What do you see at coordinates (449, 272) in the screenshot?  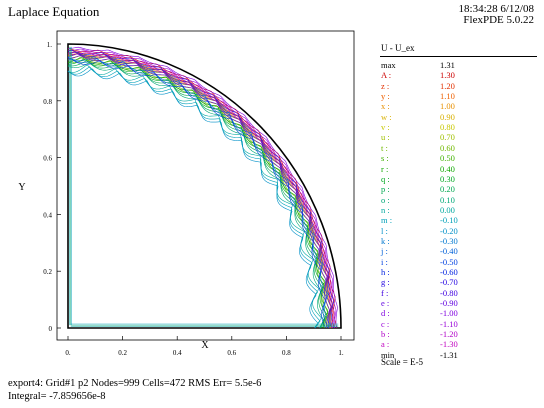 I see `legend-level-value: -0.60` at bounding box center [449, 272].